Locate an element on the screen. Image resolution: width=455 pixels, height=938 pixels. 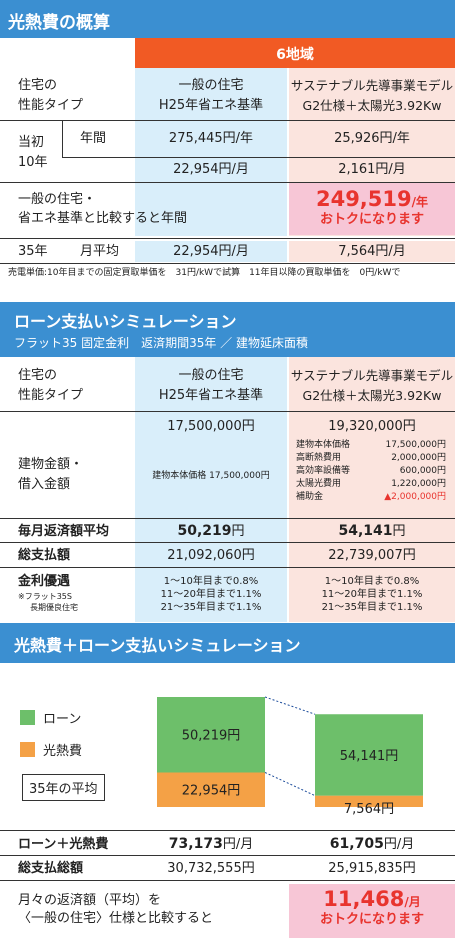
general-rates: 1～10年目まで0.8% 11～20年目まで1.1% 21～35年目まで1.1% is located at coordinates (211, 594).